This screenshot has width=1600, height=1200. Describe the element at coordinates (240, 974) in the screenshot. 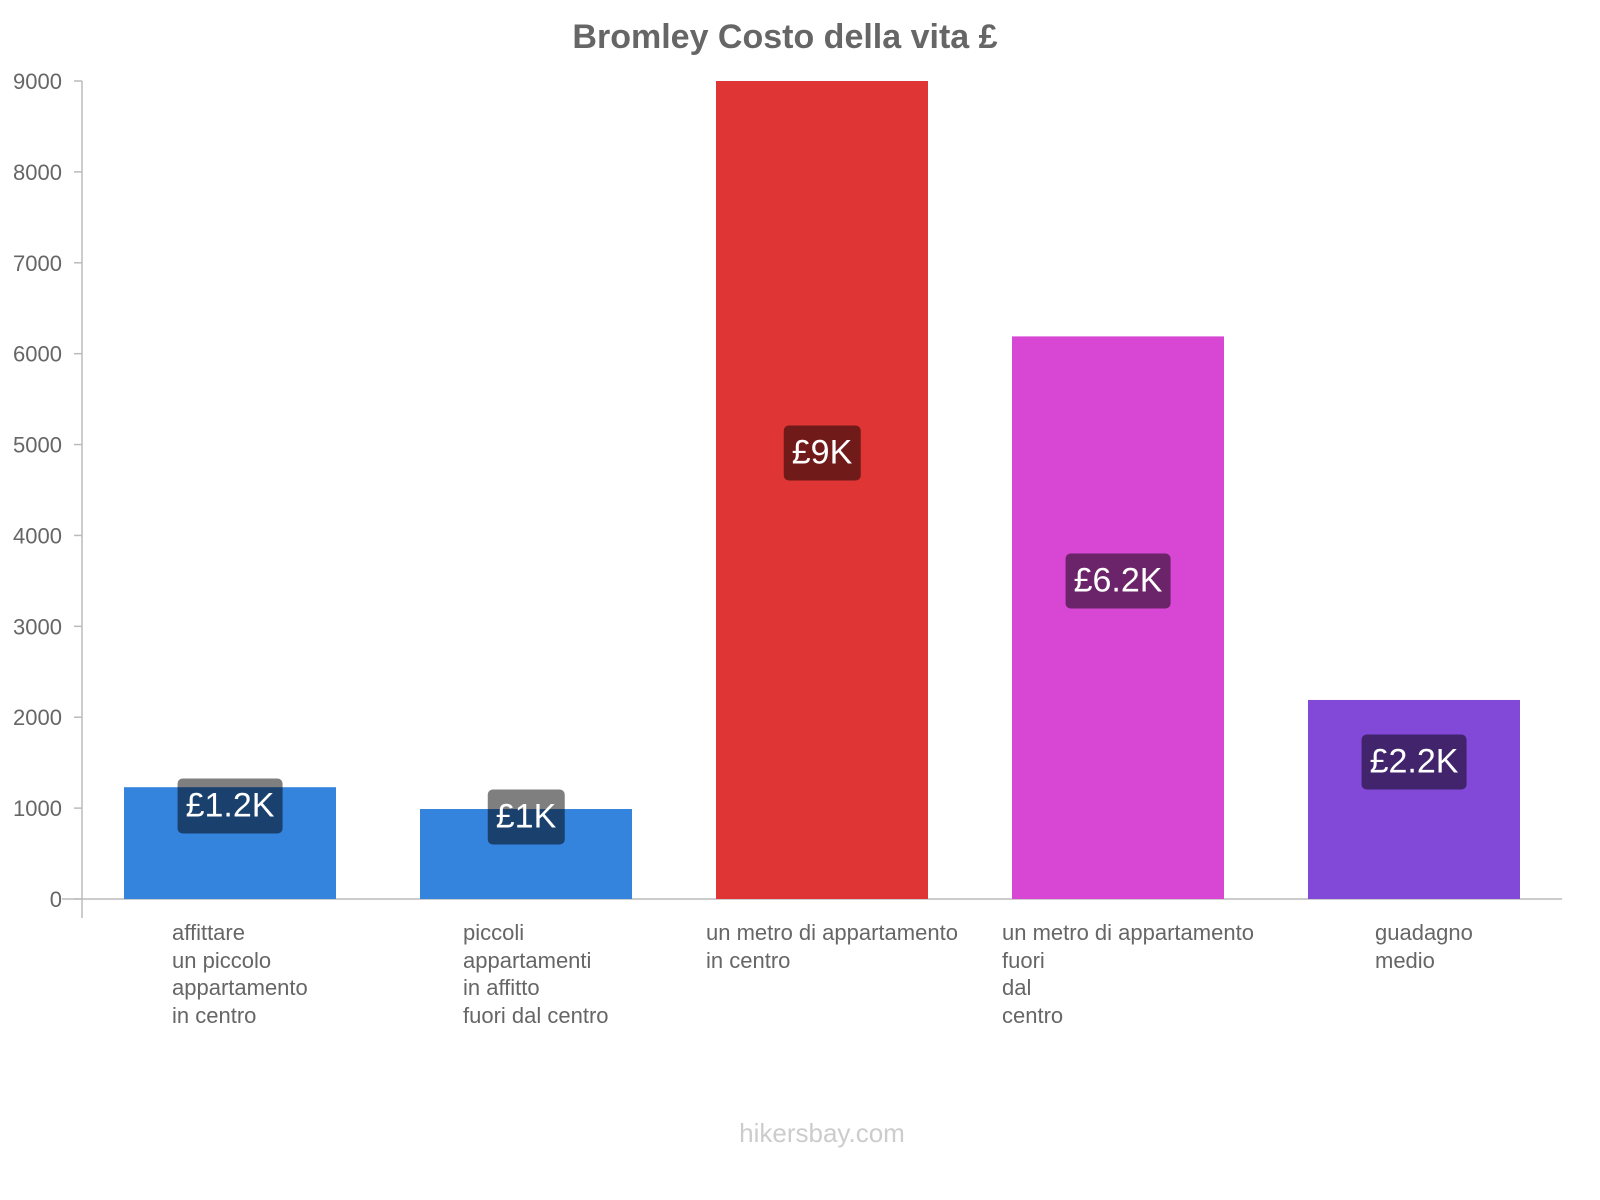

I see `x-category-label: affittare un piccolo appartamento in centro` at that location.